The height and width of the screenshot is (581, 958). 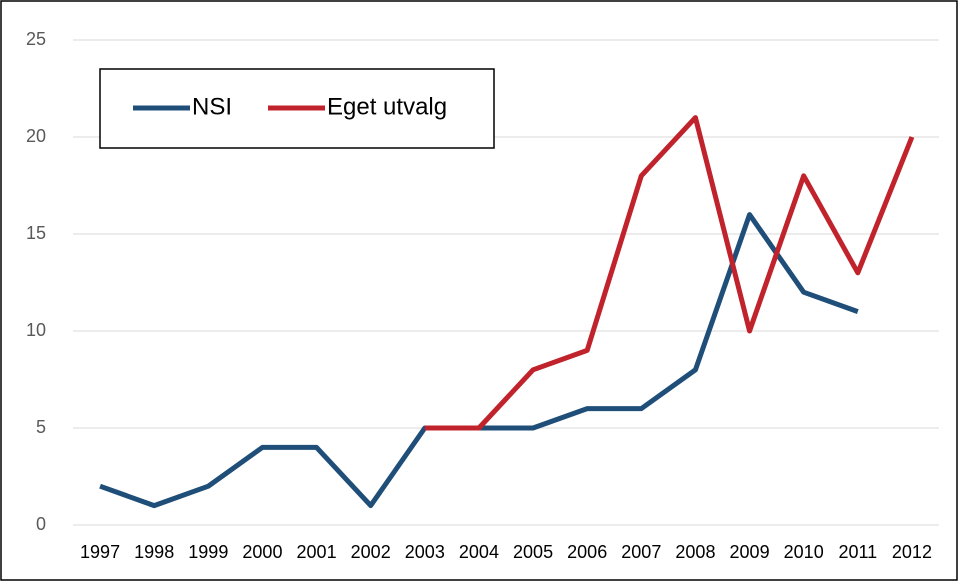 What do you see at coordinates (36, 136) in the screenshot?
I see `y-tick-label: 20` at bounding box center [36, 136].